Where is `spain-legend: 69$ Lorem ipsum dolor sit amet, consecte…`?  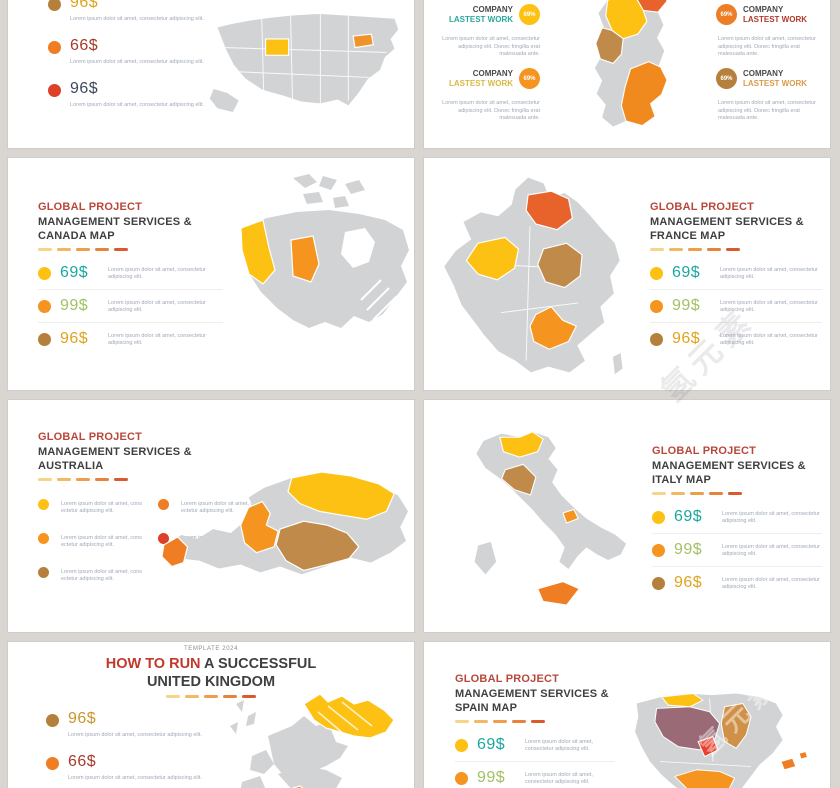
spain-legend: 69$ Lorem ipsum dolor sit amet, consecte… is located at coordinates (535, 762).